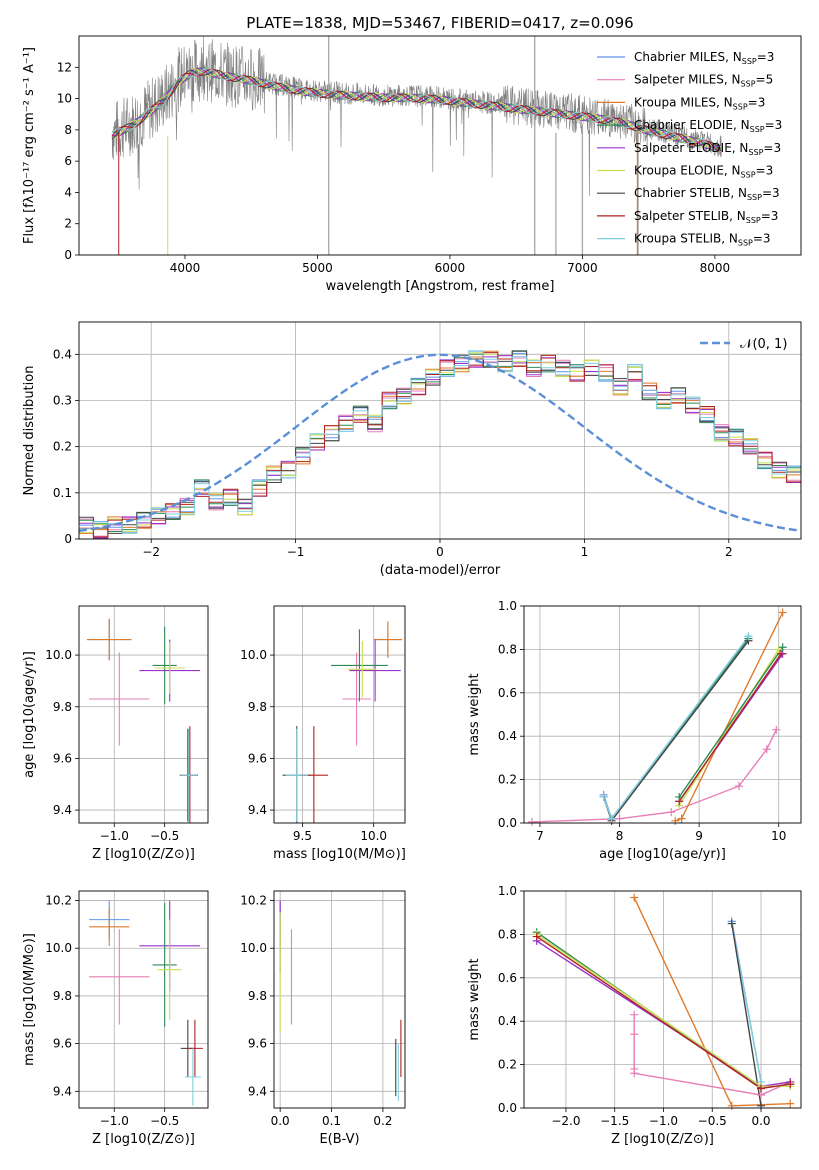 This screenshot has width=819, height=1170. Describe the element at coordinates (143, 1139) in the screenshot. I see `mass_vs_Z-xlabel: Z [log10(Z/Z⊙)]` at that location.